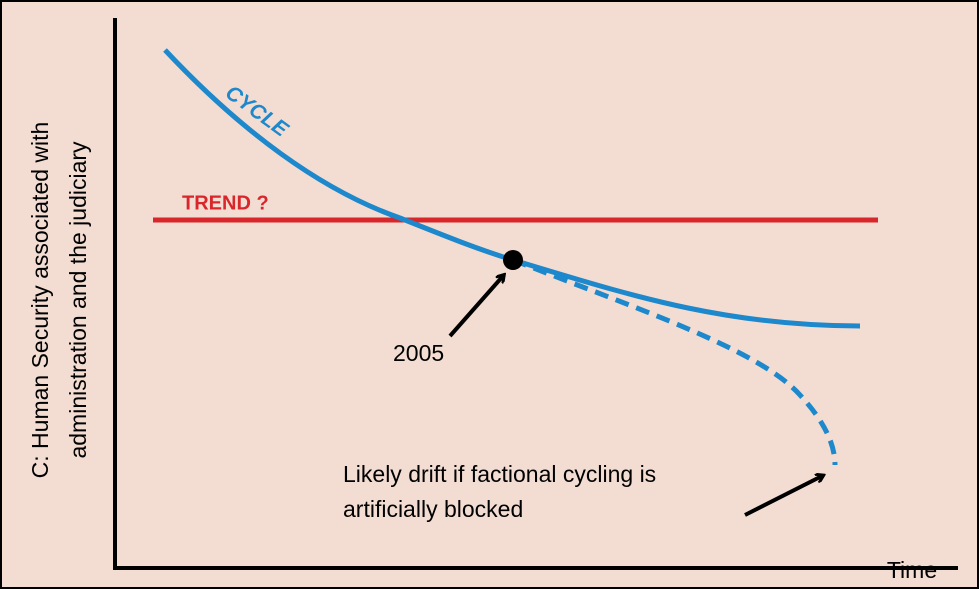 Image resolution: width=979 pixels, height=589 pixels. I want to click on x-axis-label: Time, so click(912, 570).